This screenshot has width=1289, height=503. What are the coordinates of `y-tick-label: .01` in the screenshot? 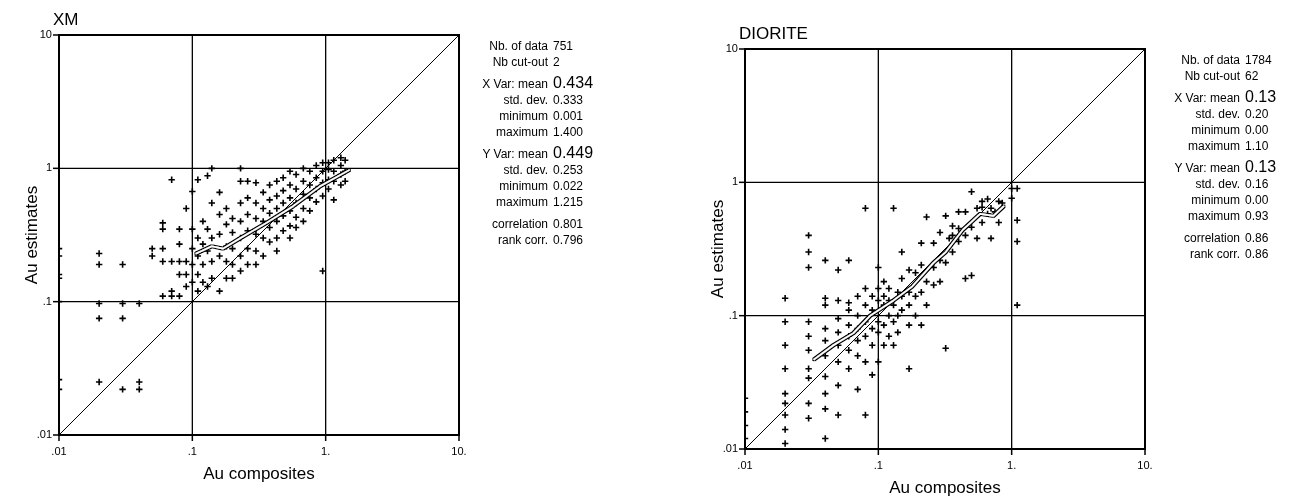 It's located at (44, 433).